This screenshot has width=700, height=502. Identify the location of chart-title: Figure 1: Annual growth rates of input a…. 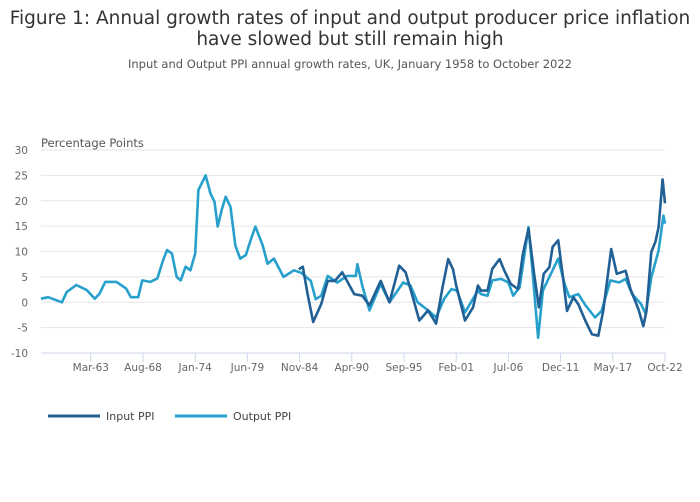
(350, 18).